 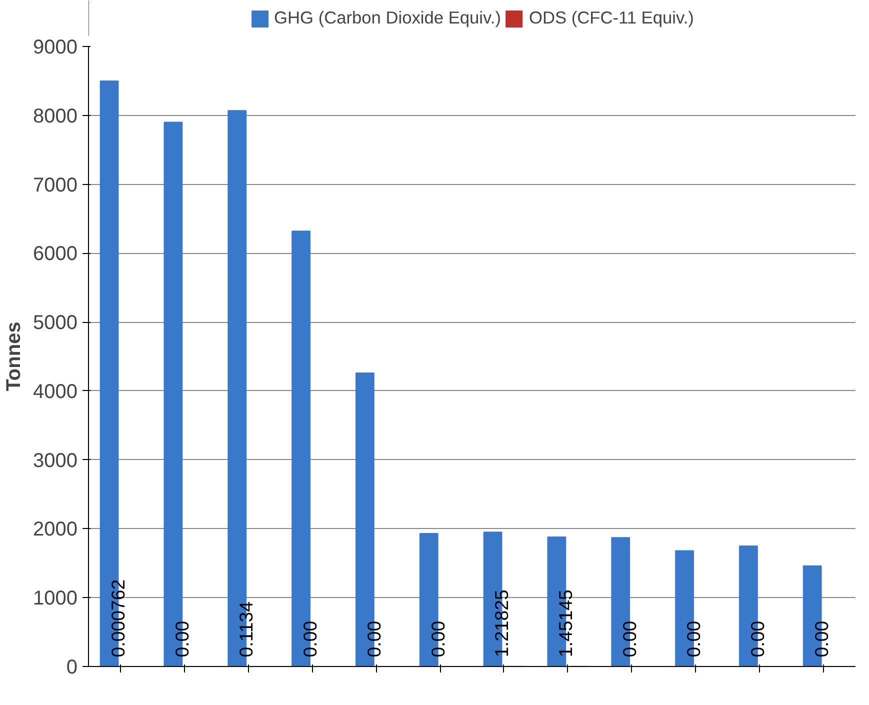 What do you see at coordinates (72, 667) in the screenshot?
I see `y-tick-label: 0` at bounding box center [72, 667].